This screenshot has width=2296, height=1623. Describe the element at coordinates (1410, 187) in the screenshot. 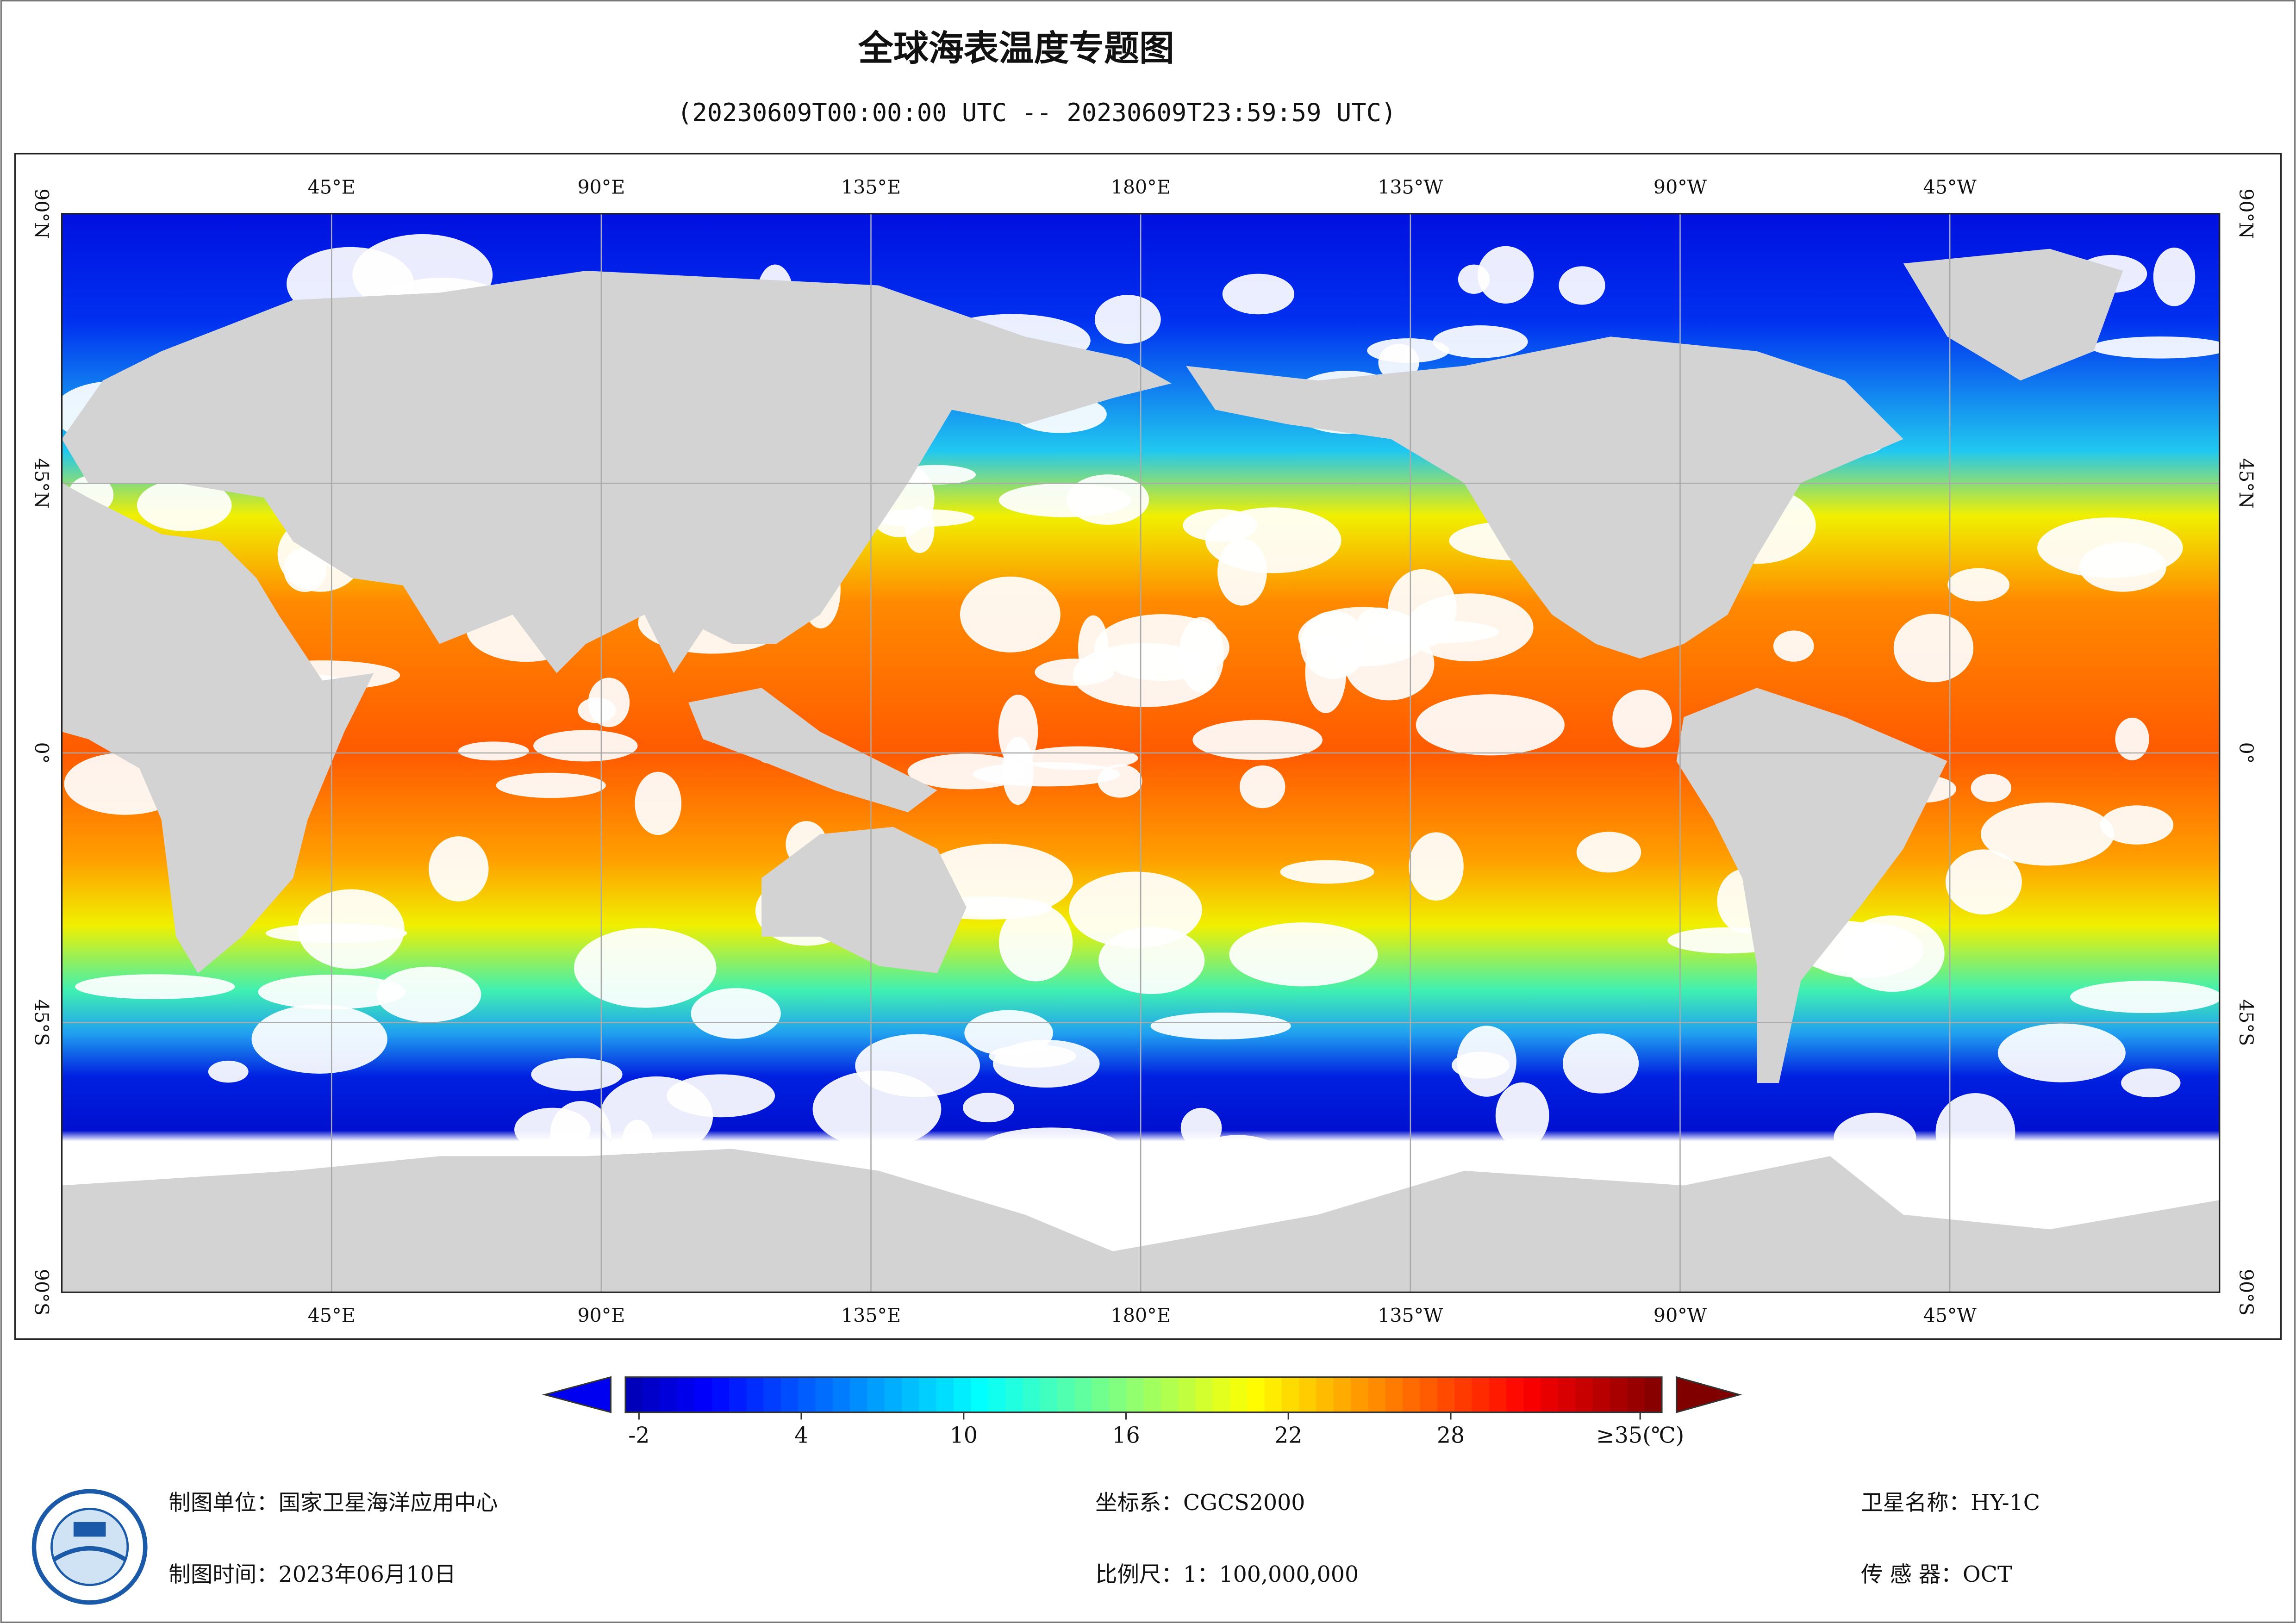

I see `lon-label-top: 135°W` at that location.